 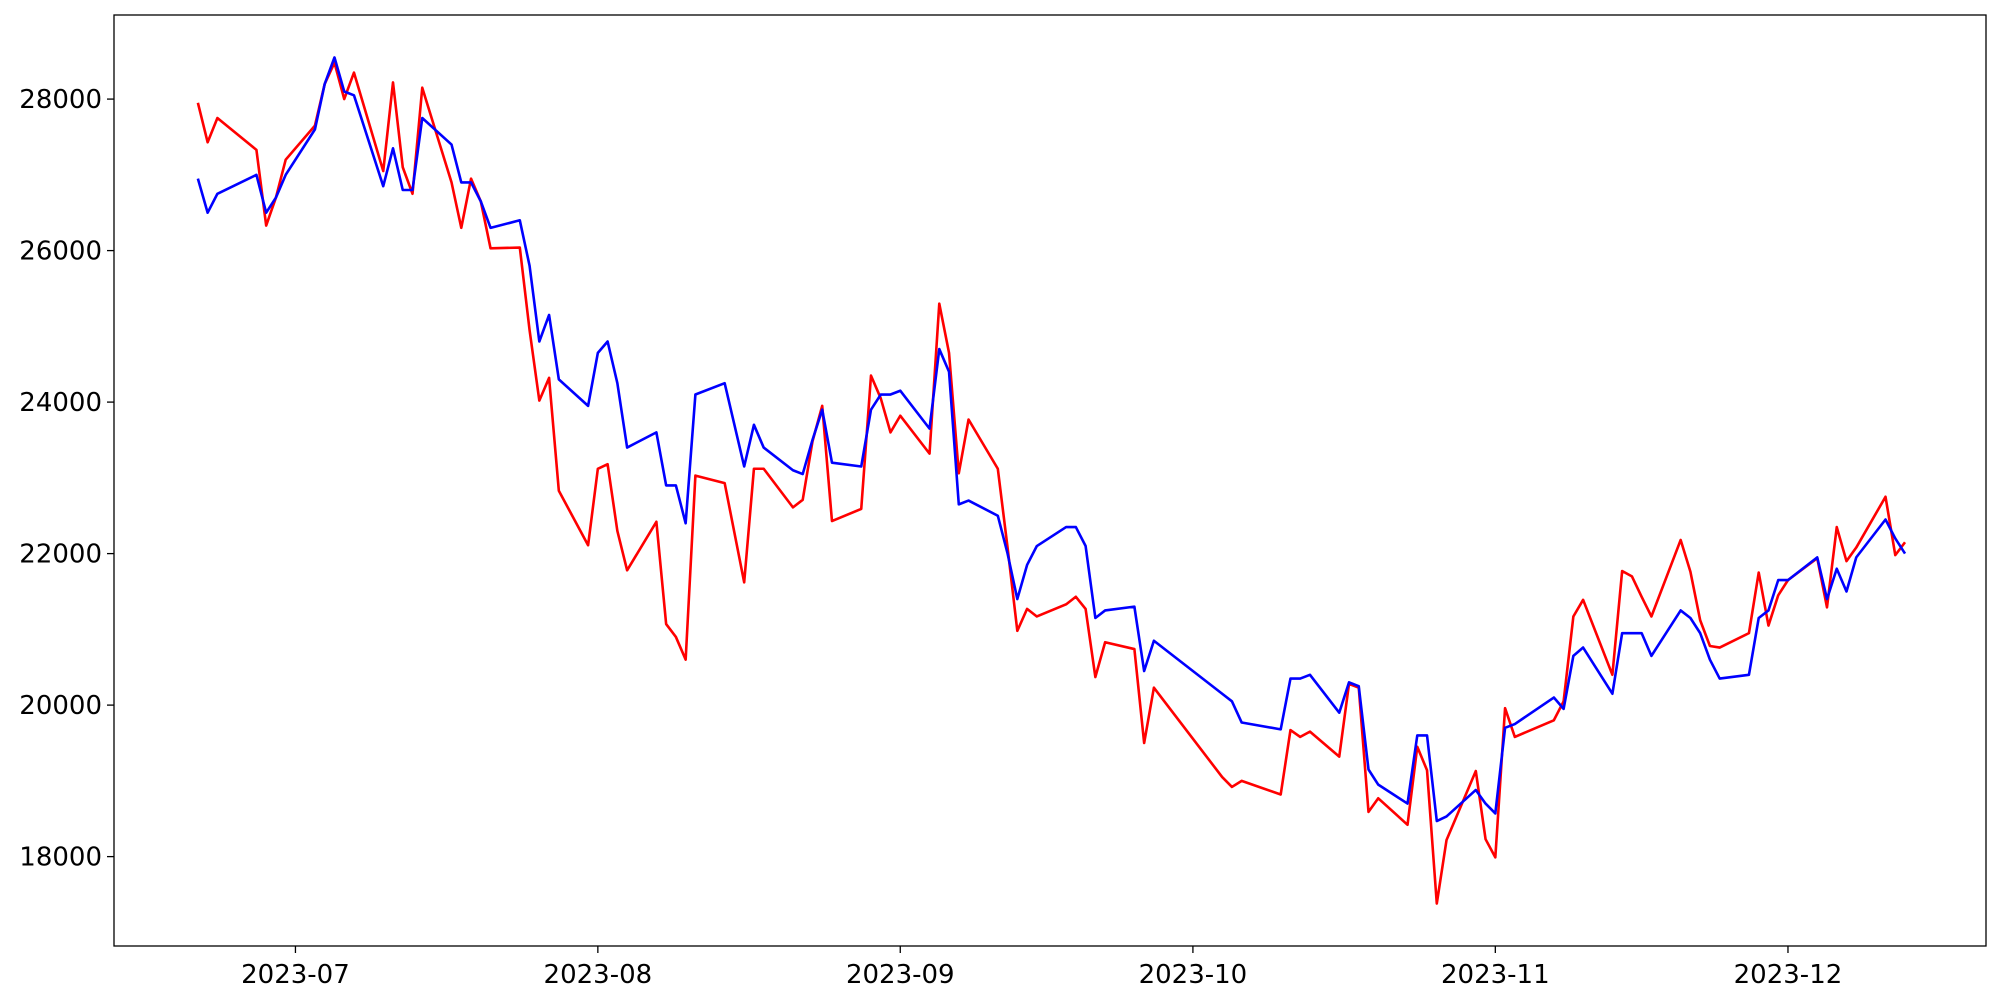 What do you see at coordinates (60, 252) in the screenshot?
I see `y-tick-label: 26000` at bounding box center [60, 252].